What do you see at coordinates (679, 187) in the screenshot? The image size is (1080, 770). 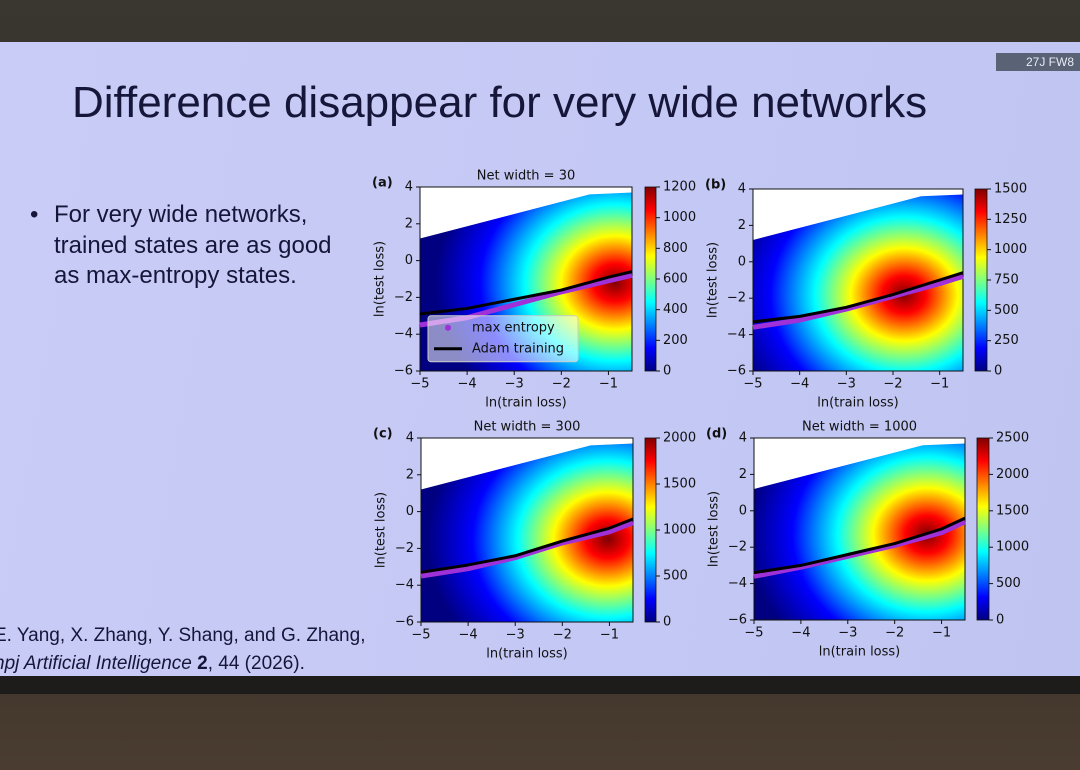 I see `colorbar-tick-label: 1200` at bounding box center [679, 187].